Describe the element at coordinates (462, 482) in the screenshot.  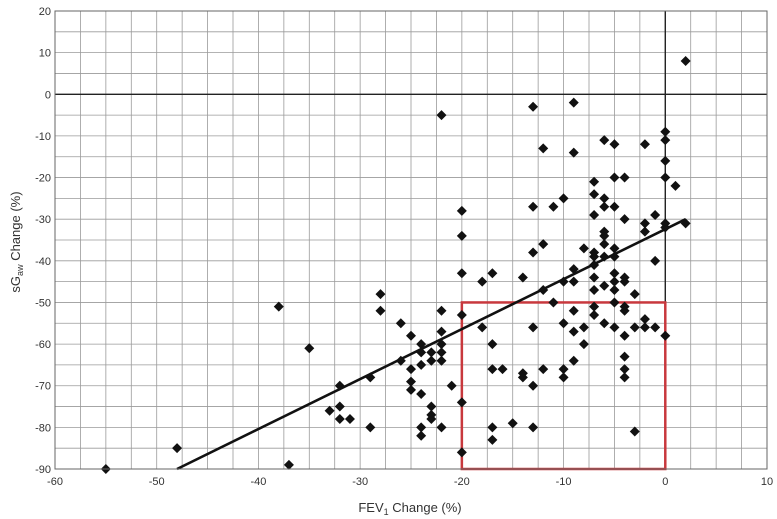
I see `x-tick-label: -20` at that location.